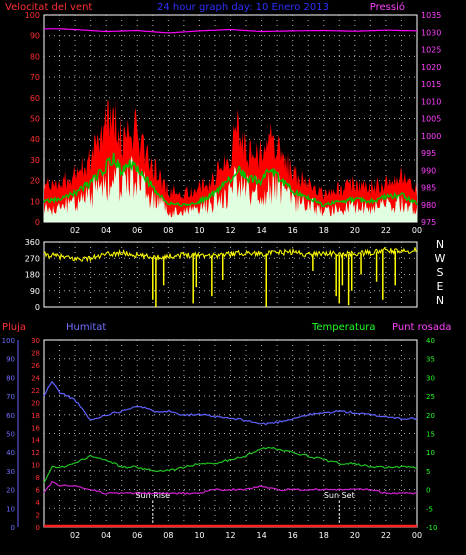  Describe the element at coordinates (428, 188) in the screenshot. I see `y-tick-label: 985` at that location.